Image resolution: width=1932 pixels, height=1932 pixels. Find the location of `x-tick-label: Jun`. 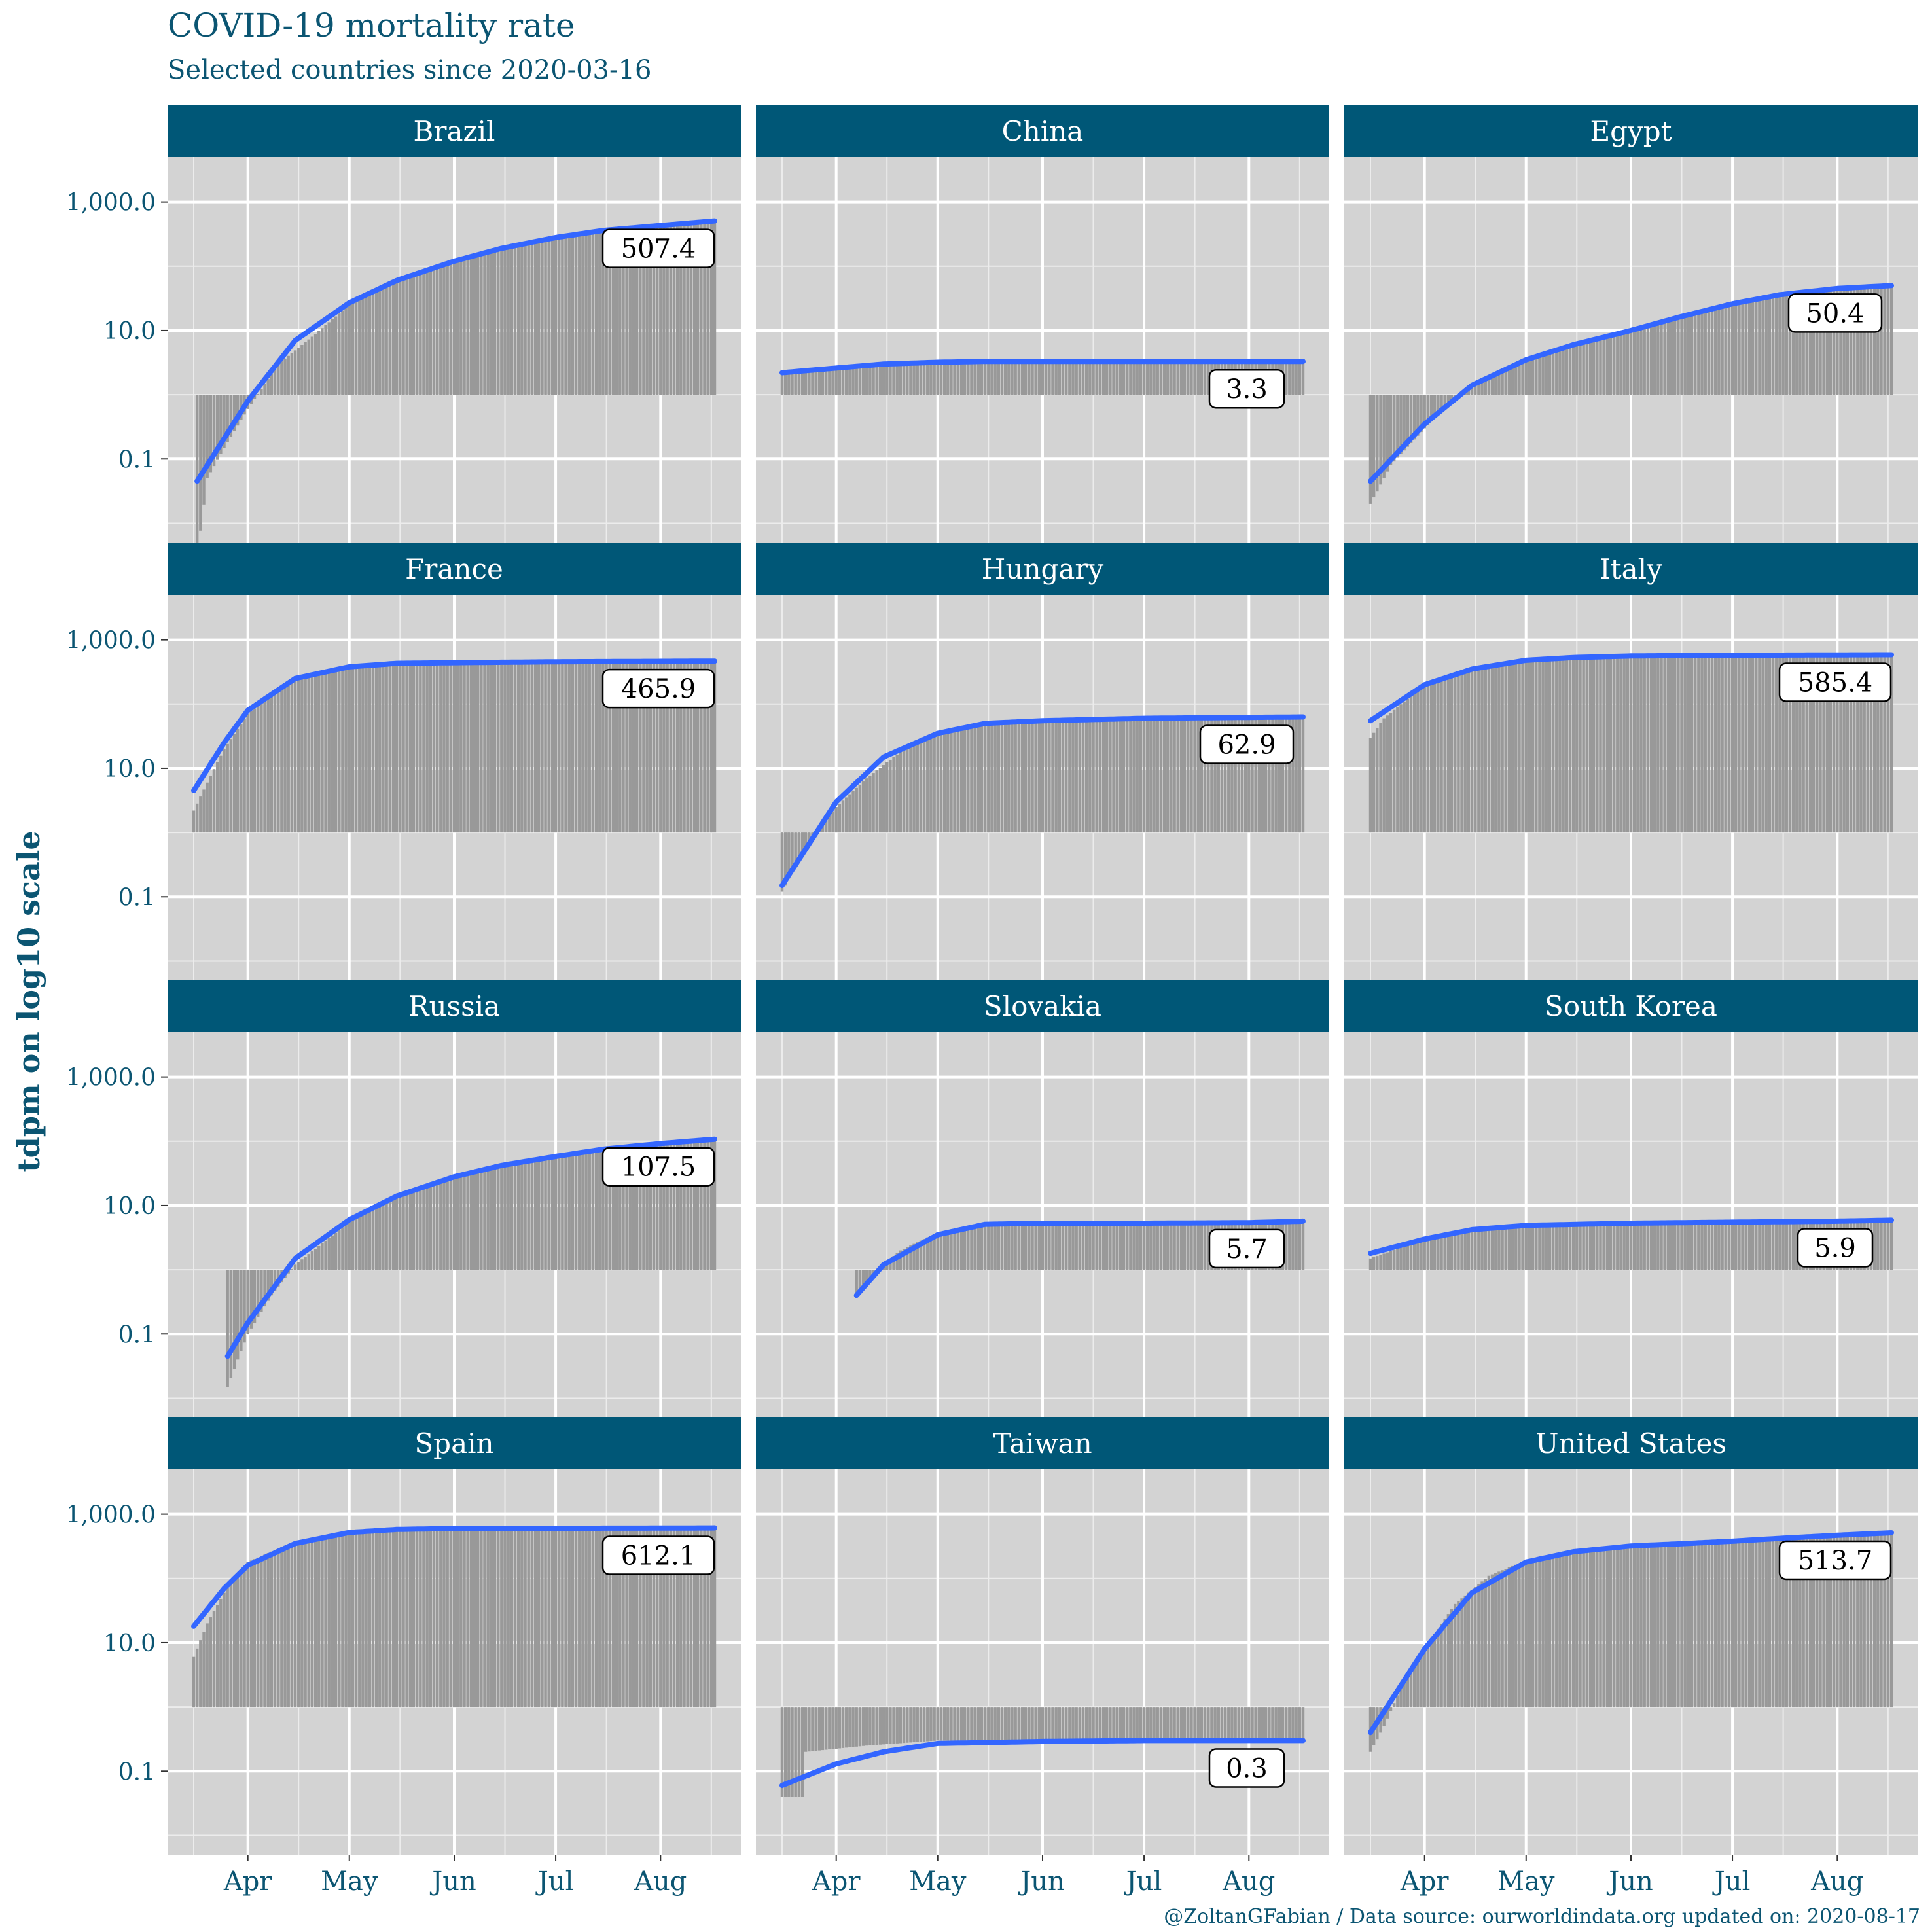

x-tick-label: Jun is located at coordinates (1041, 1882).